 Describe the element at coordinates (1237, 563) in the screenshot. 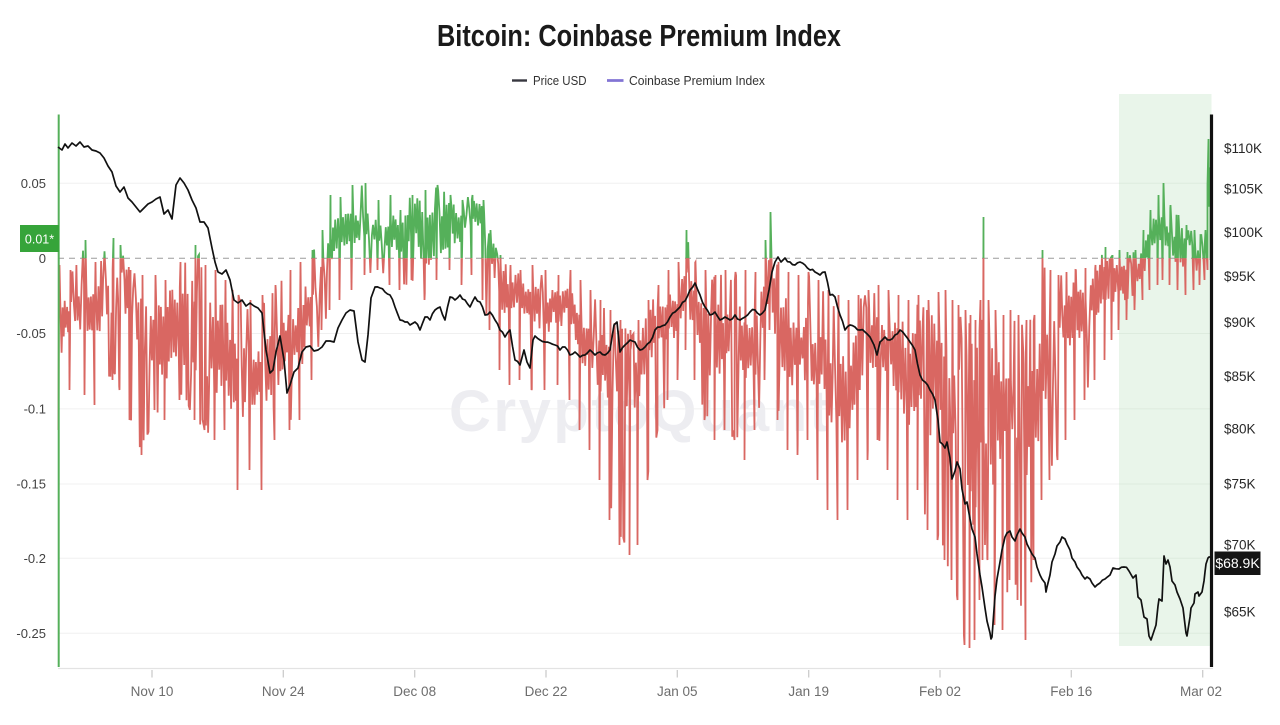

I see `svg-text: $68.9K` at that location.